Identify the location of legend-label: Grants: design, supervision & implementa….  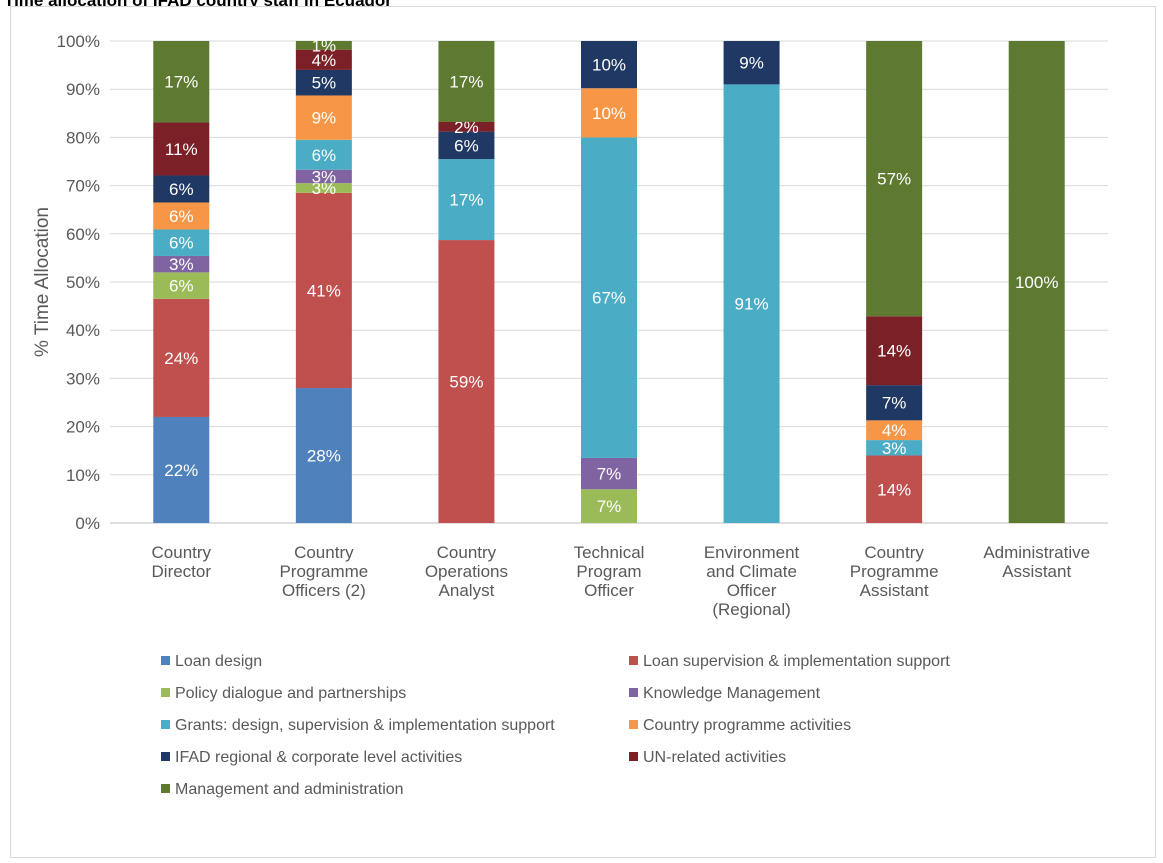
(365, 725).